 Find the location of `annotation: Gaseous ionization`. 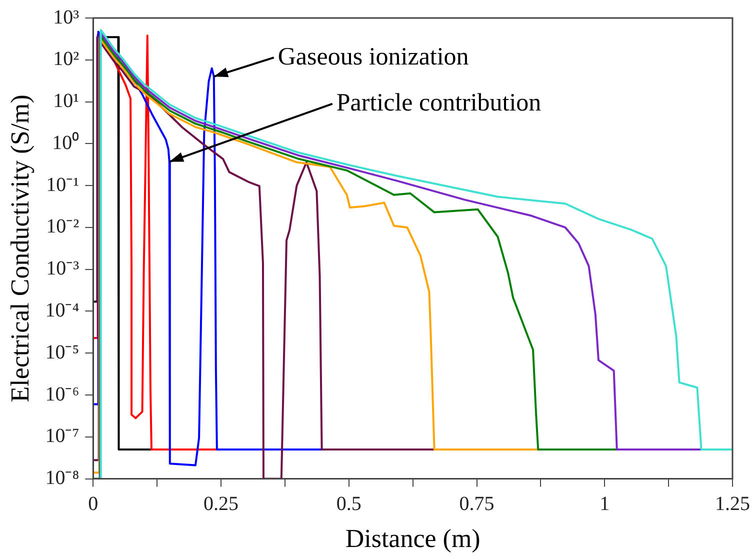

annotation: Gaseous ionization is located at coordinates (373, 56).